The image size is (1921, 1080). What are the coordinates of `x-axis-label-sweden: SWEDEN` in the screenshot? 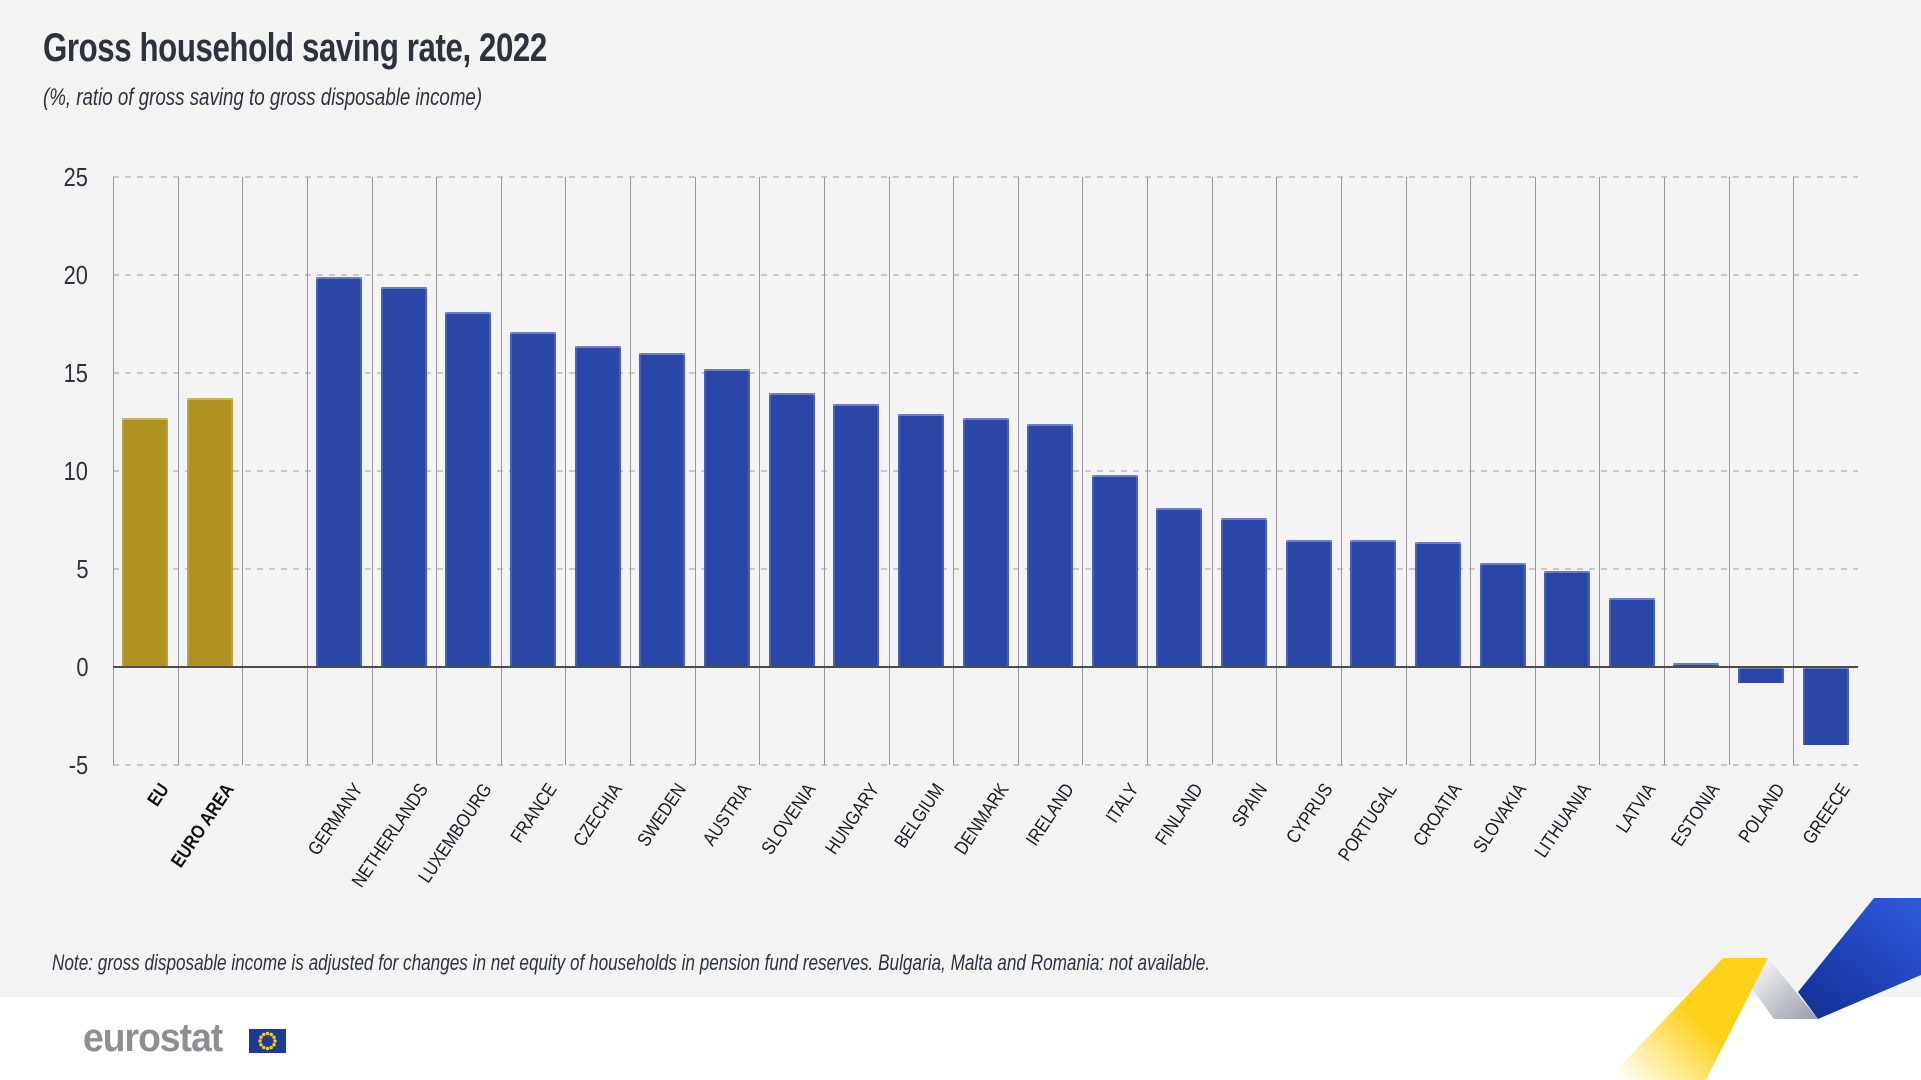 It's located at (662, 815).